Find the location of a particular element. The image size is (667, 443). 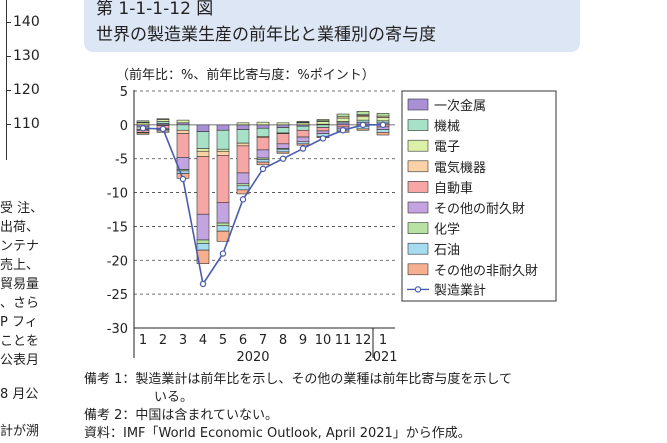

legend-label: その他の耐久財 is located at coordinates (479, 209).